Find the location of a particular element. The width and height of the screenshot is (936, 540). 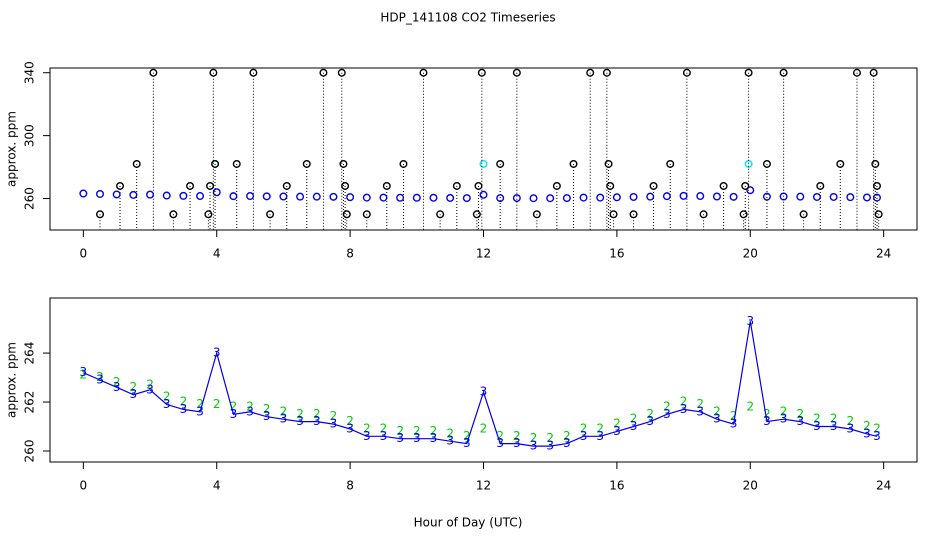

y-tick-label: 264 is located at coordinates (30, 353).